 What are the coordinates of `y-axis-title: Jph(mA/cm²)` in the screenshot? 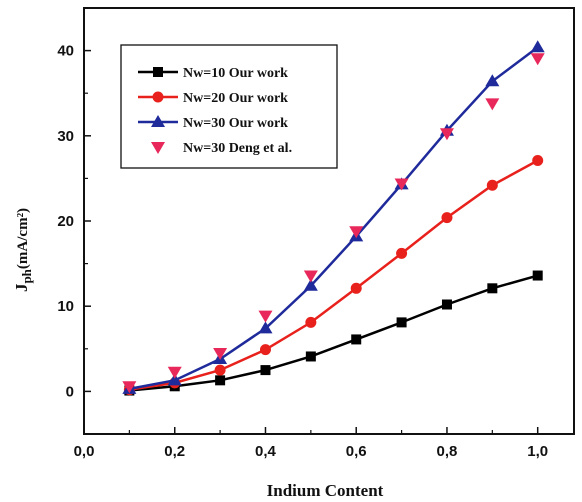 It's located at (23, 250).